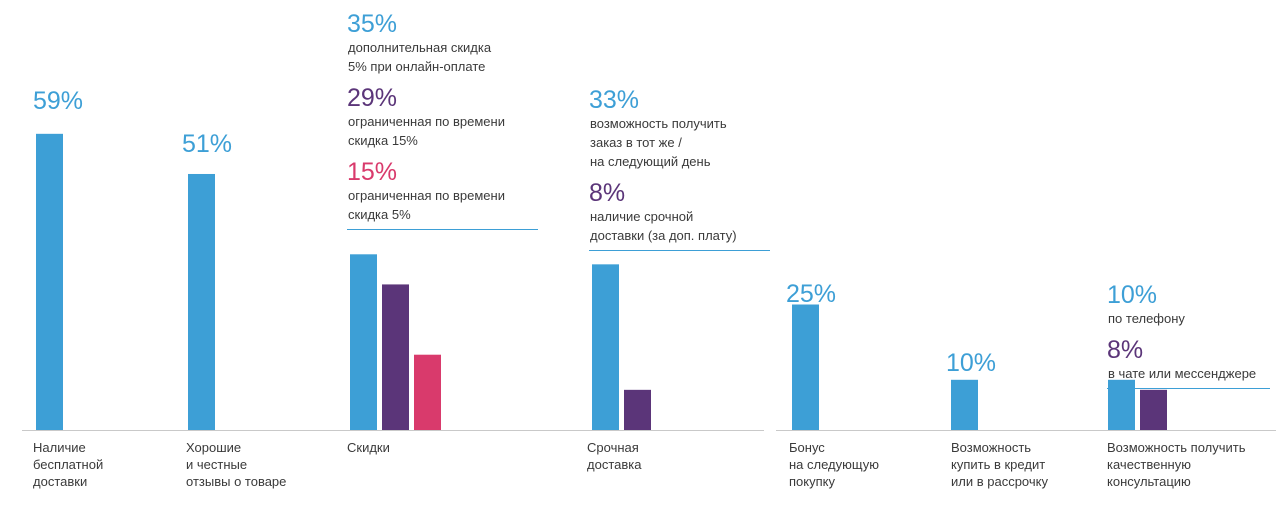 The image size is (1280, 514). I want to click on pct-label-reviews-0: 51%, so click(207, 144).